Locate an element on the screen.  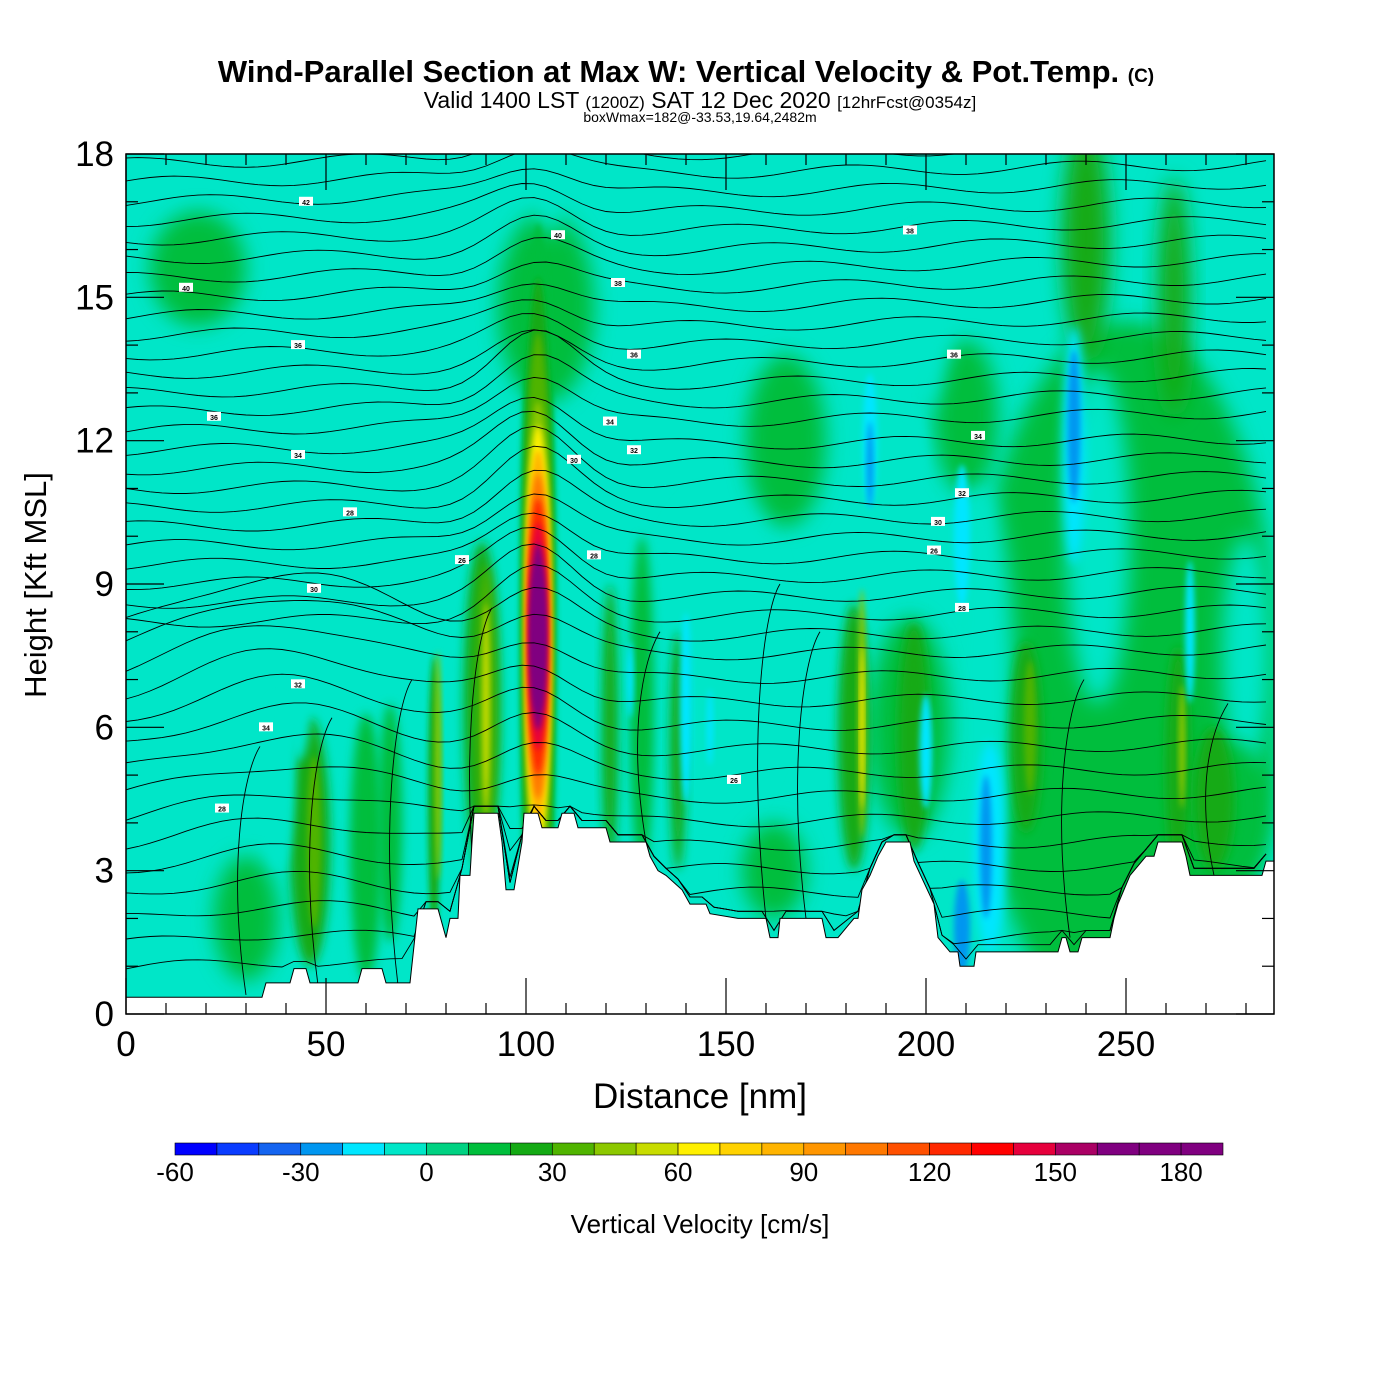
y-tick-labels: 0 3 6 9 12 15 18 is located at coordinates (94, 584).